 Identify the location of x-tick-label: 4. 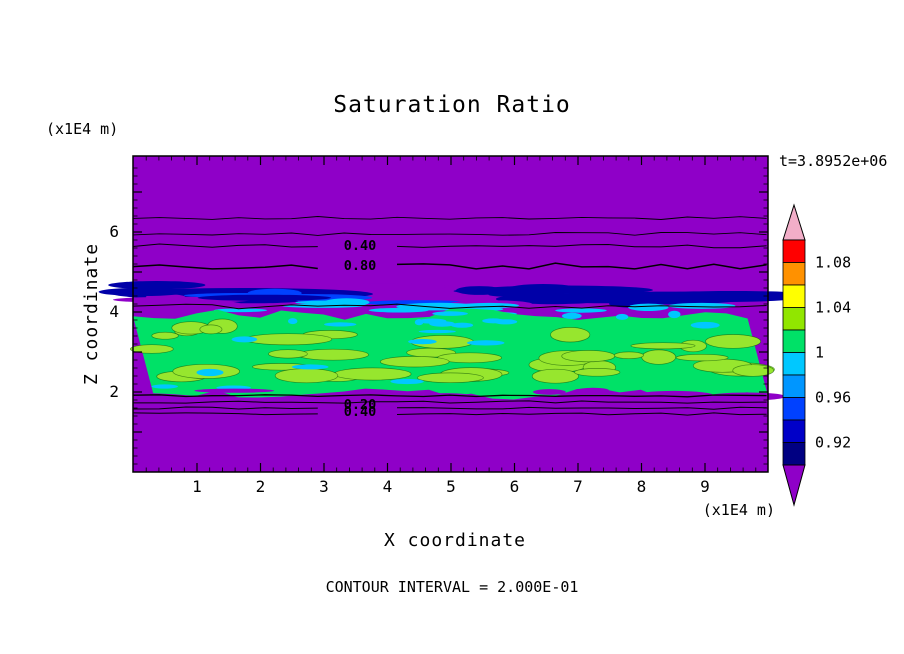
(388, 486).